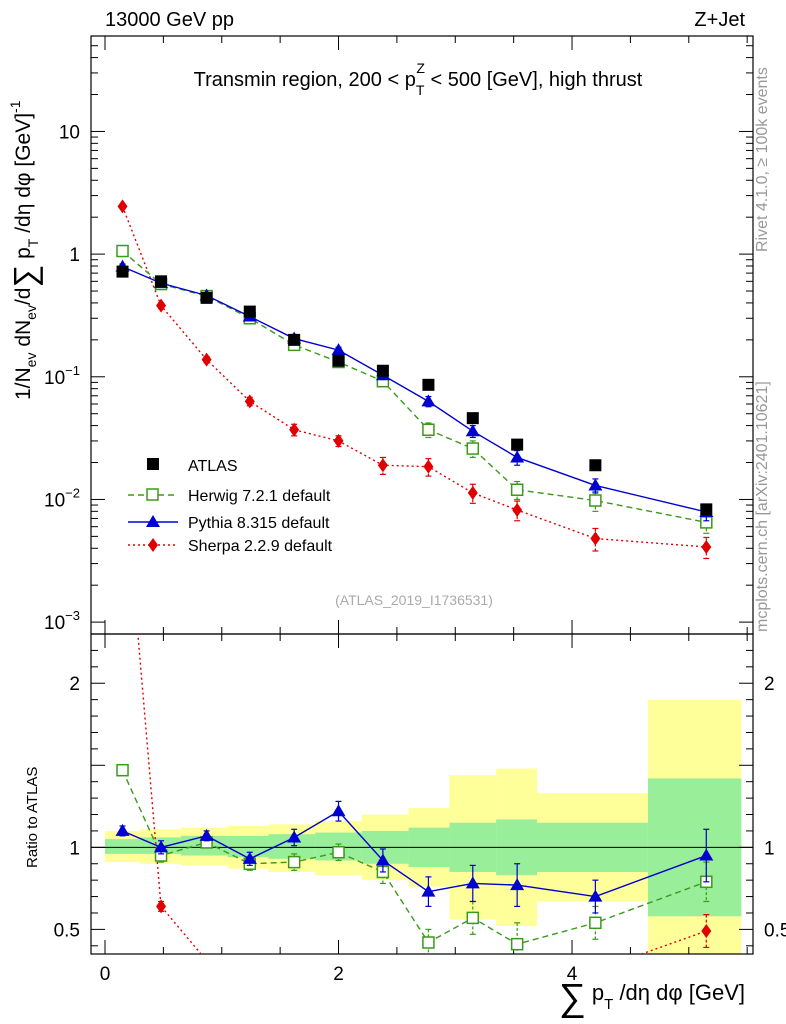 This screenshot has height=1024, width=786. Describe the element at coordinates (67, 930) in the screenshot. I see `ratio-ytick-label-left: 0.5` at that location.